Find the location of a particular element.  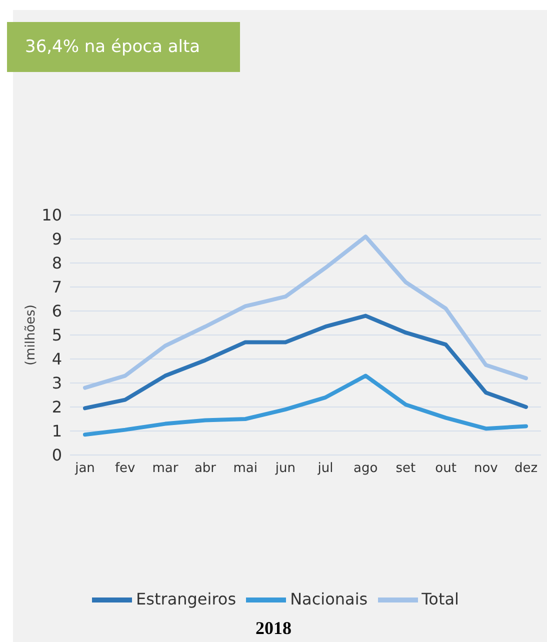

x-tick-label: jul is located at coordinates (325, 468).